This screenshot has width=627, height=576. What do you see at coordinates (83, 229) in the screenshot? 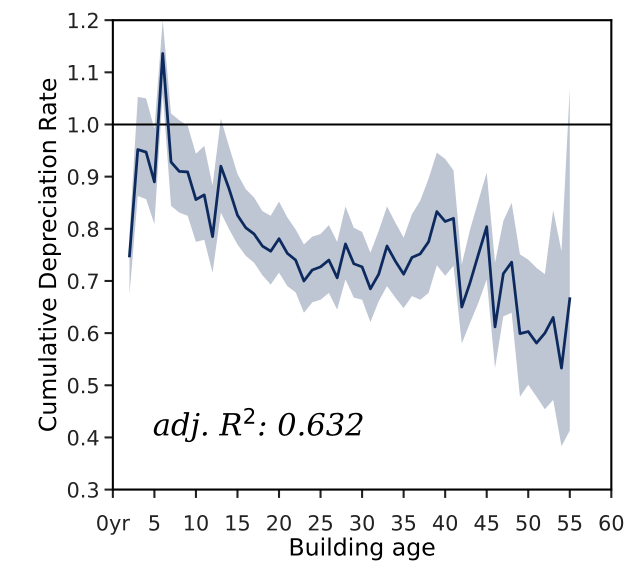
I see `y-tick-label: 0.8` at bounding box center [83, 229].